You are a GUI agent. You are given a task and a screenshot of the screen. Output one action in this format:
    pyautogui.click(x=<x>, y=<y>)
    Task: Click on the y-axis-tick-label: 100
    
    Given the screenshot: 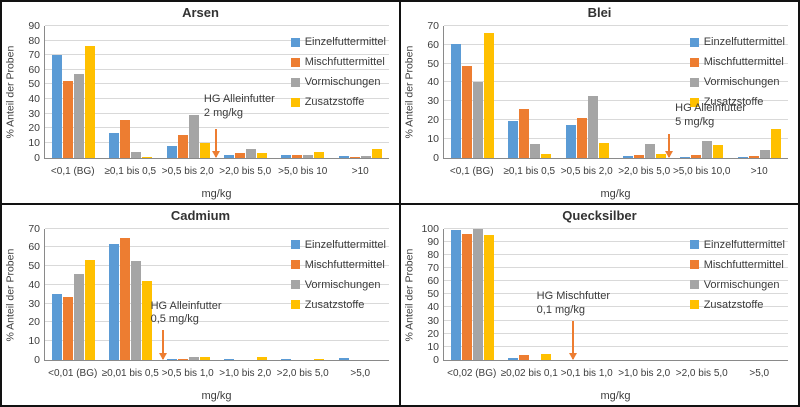 What is the action you would take?
    pyautogui.click(x=430, y=228)
    